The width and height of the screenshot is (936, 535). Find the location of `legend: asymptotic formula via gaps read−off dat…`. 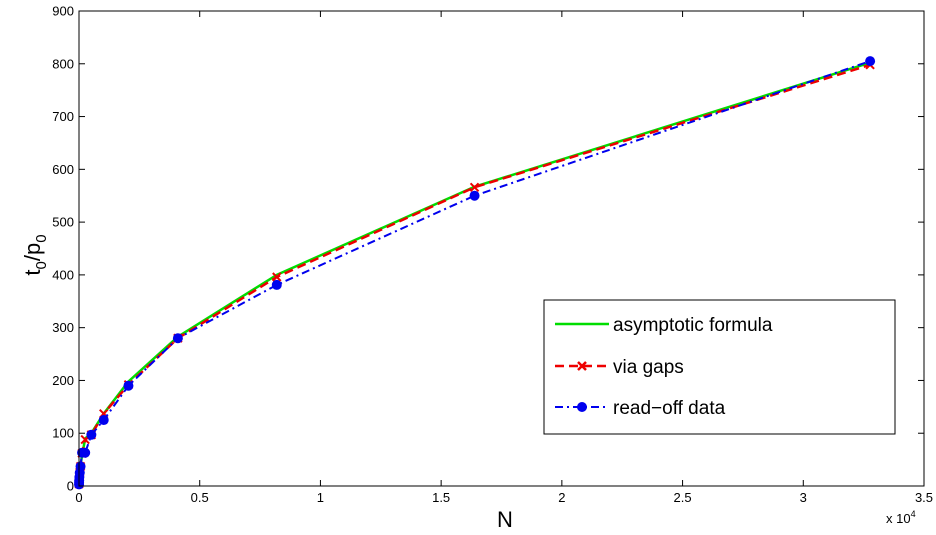

legend: asymptotic formula via gaps read−off dat… is located at coordinates (719, 367).